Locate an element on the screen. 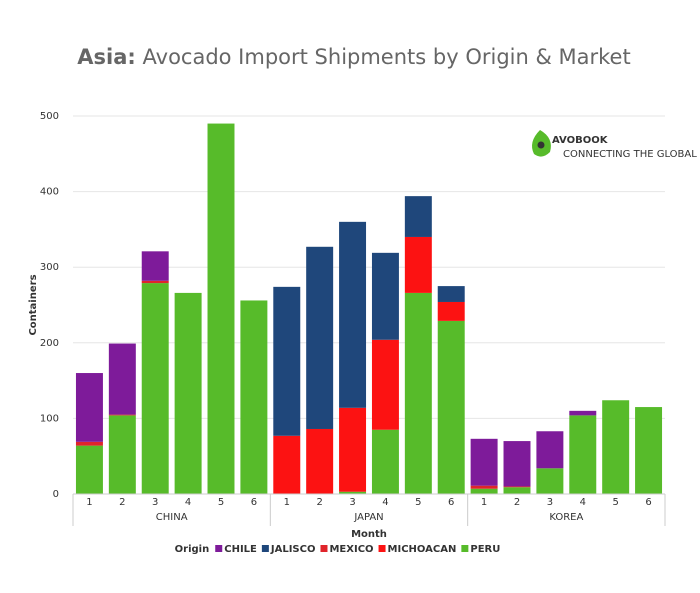 The height and width of the screenshot is (593, 700). legend-title: Origin is located at coordinates (192, 549).